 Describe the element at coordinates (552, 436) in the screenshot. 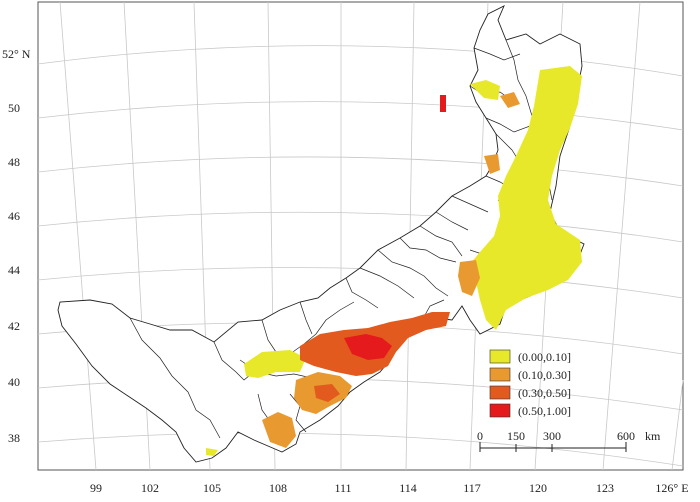

I see `scale-label-300: 300` at that location.